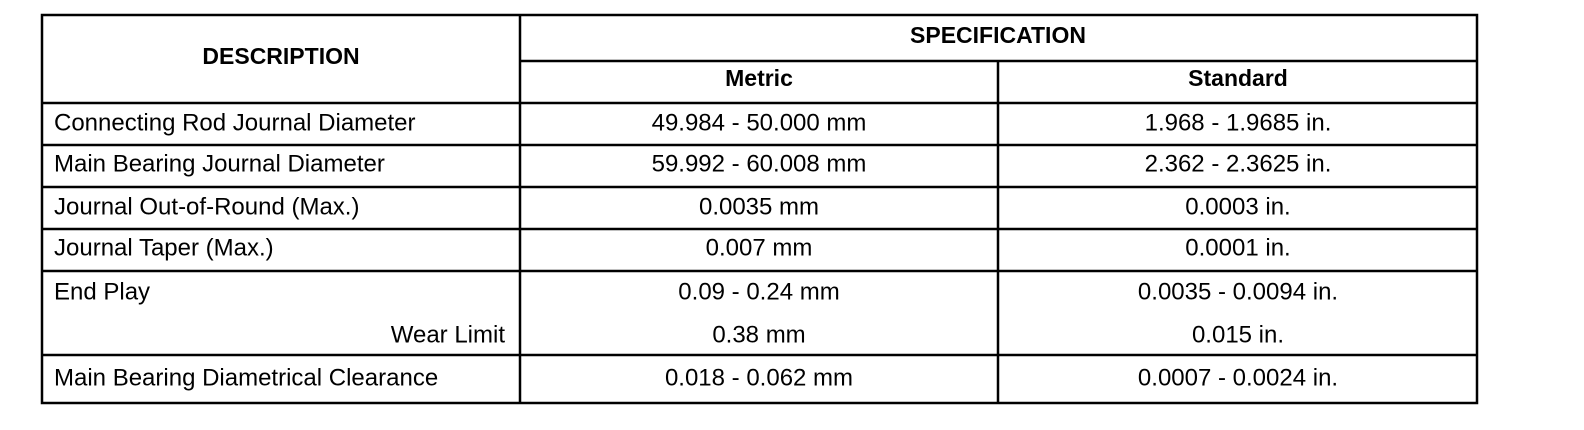  I want to click on cell: 0.0035 mm, so click(759, 206).